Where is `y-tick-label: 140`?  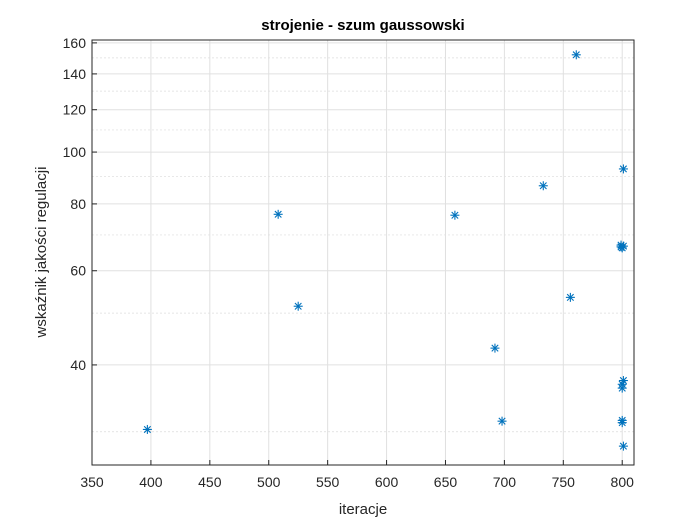 y-tick-label: 140 is located at coordinates (75, 74).